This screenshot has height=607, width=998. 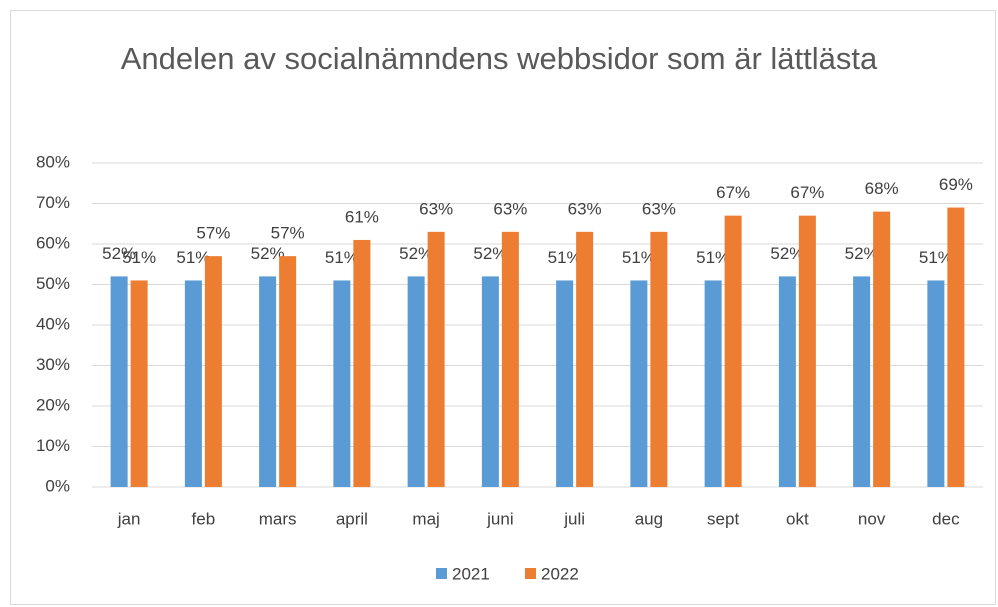 What do you see at coordinates (425, 518) in the screenshot?
I see `x-tick-label: maj` at bounding box center [425, 518].